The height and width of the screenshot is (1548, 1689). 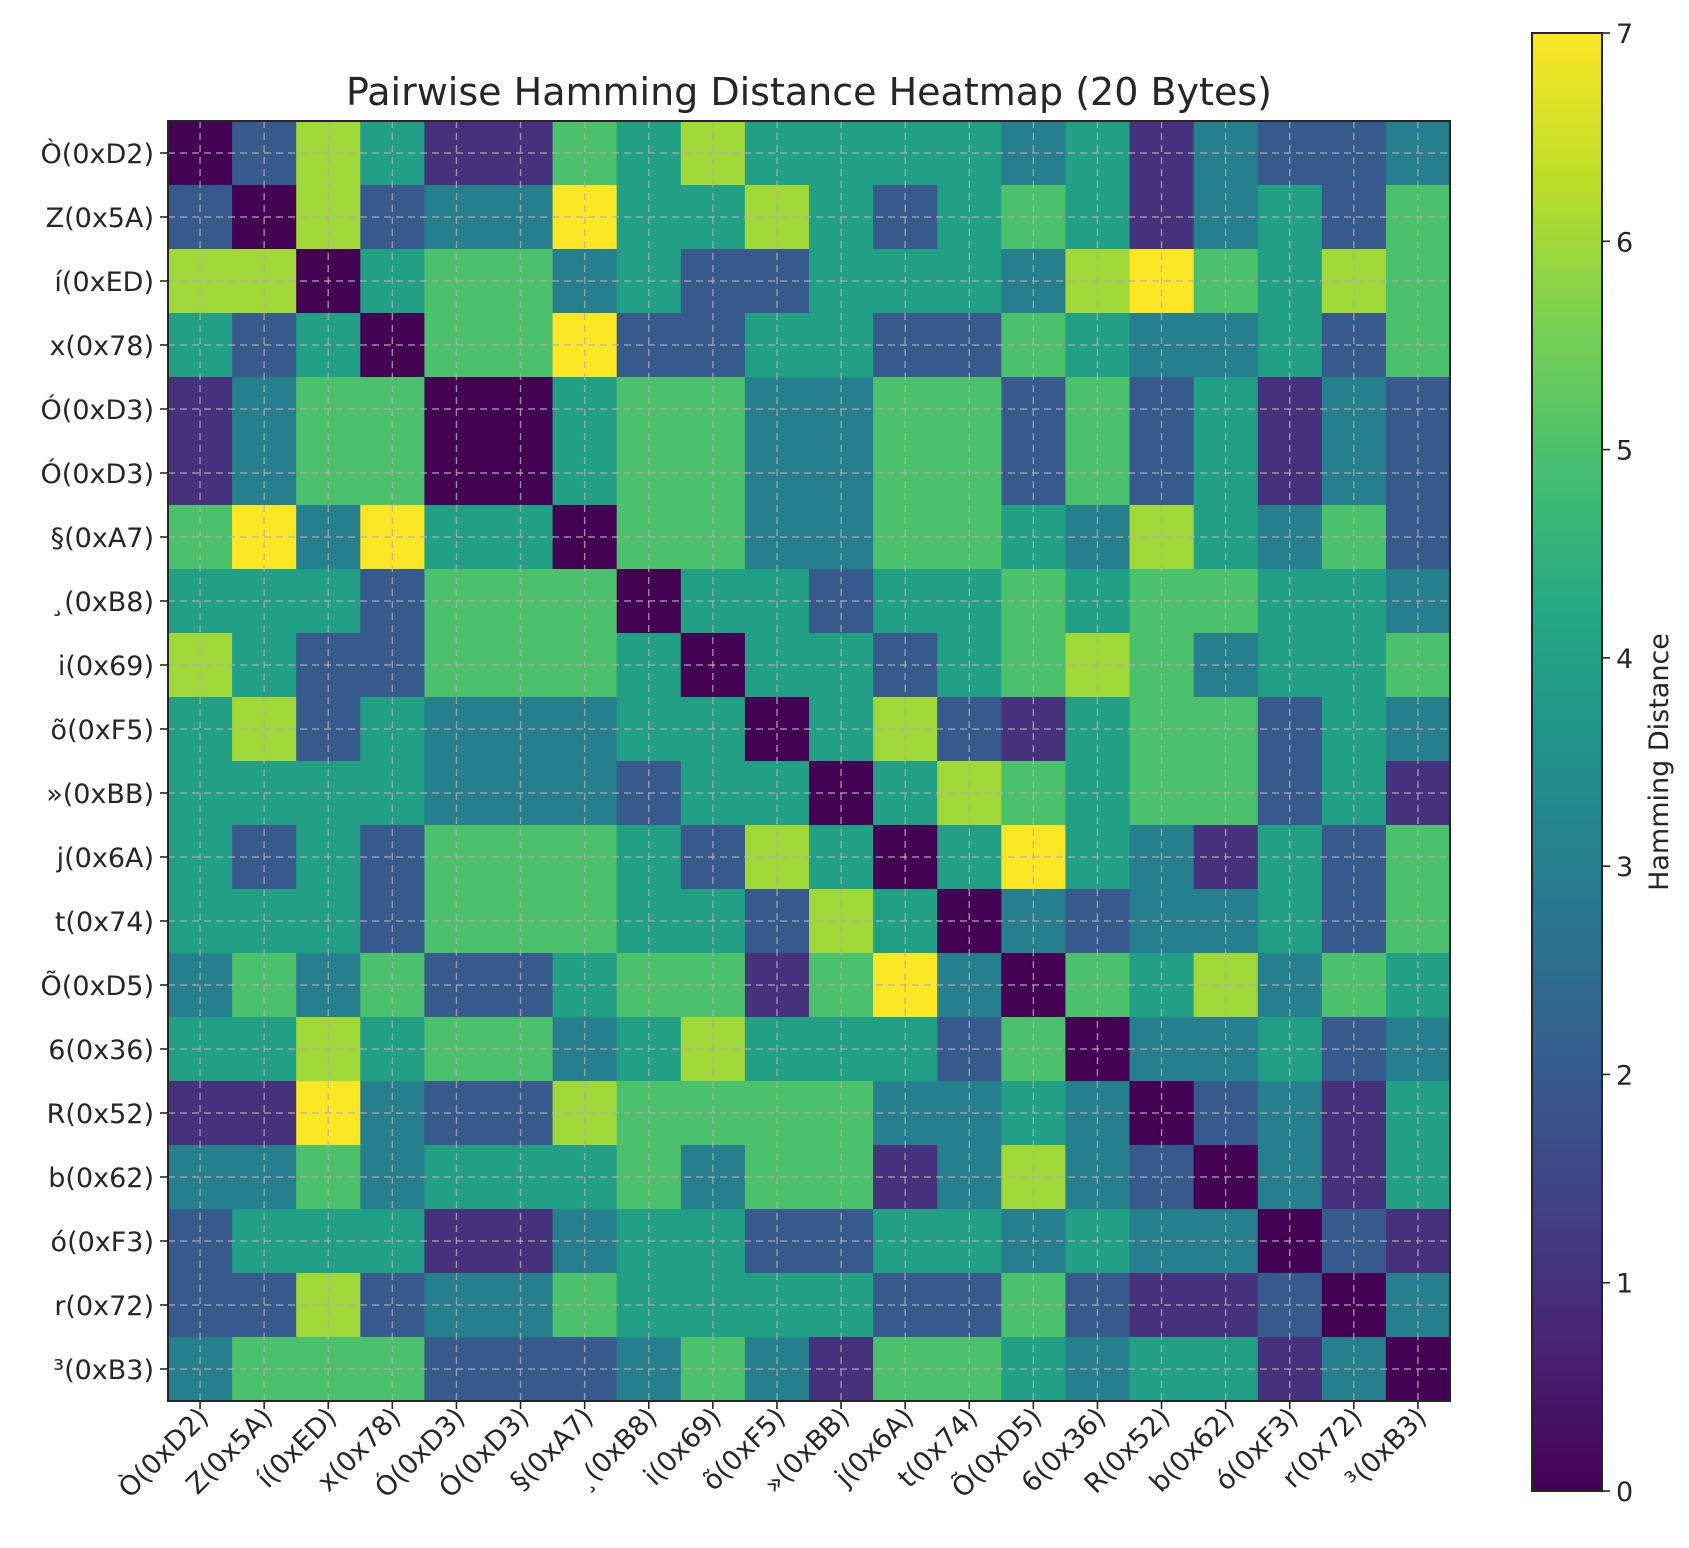 I want to click on y-tick-label: t(0x74), so click(x=104, y=922).